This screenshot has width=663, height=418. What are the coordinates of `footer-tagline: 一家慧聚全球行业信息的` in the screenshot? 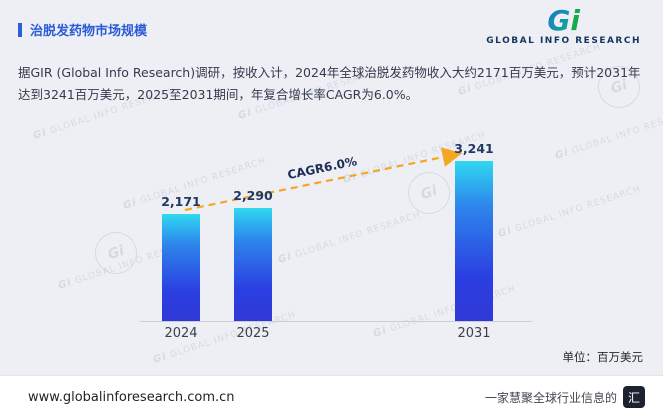 It's located at (550, 397).